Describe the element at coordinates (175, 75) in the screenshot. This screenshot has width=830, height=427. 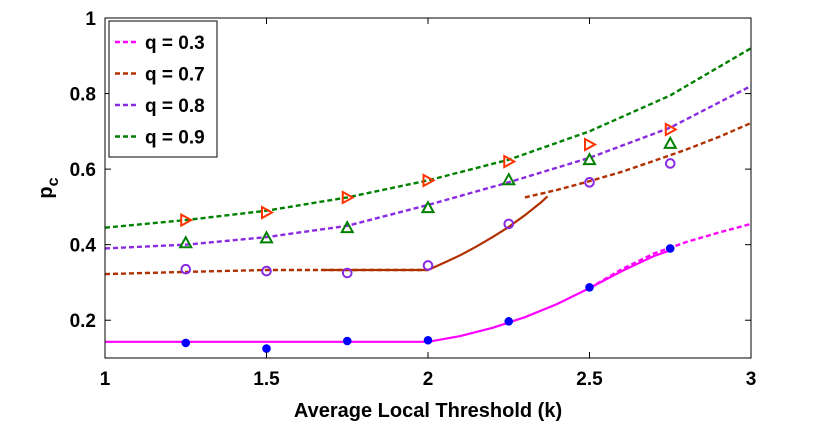
I see `legend-label: q = 0.7` at that location.